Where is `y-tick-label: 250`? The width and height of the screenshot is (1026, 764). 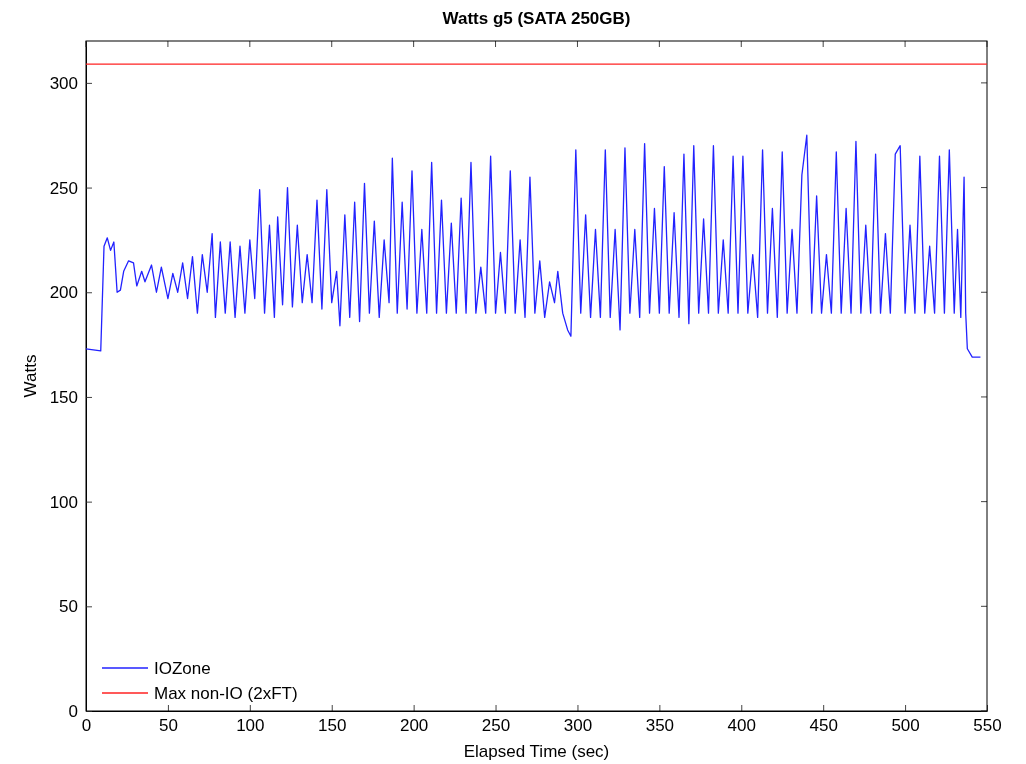 y-tick-label: 250 is located at coordinates (63, 188).